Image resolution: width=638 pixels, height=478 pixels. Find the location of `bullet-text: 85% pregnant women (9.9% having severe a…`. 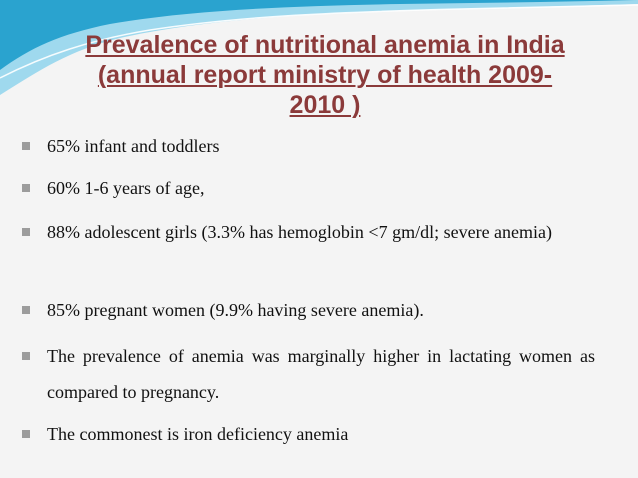

bullet-text: 85% pregnant women (9.9% having severe a… is located at coordinates (235, 310).